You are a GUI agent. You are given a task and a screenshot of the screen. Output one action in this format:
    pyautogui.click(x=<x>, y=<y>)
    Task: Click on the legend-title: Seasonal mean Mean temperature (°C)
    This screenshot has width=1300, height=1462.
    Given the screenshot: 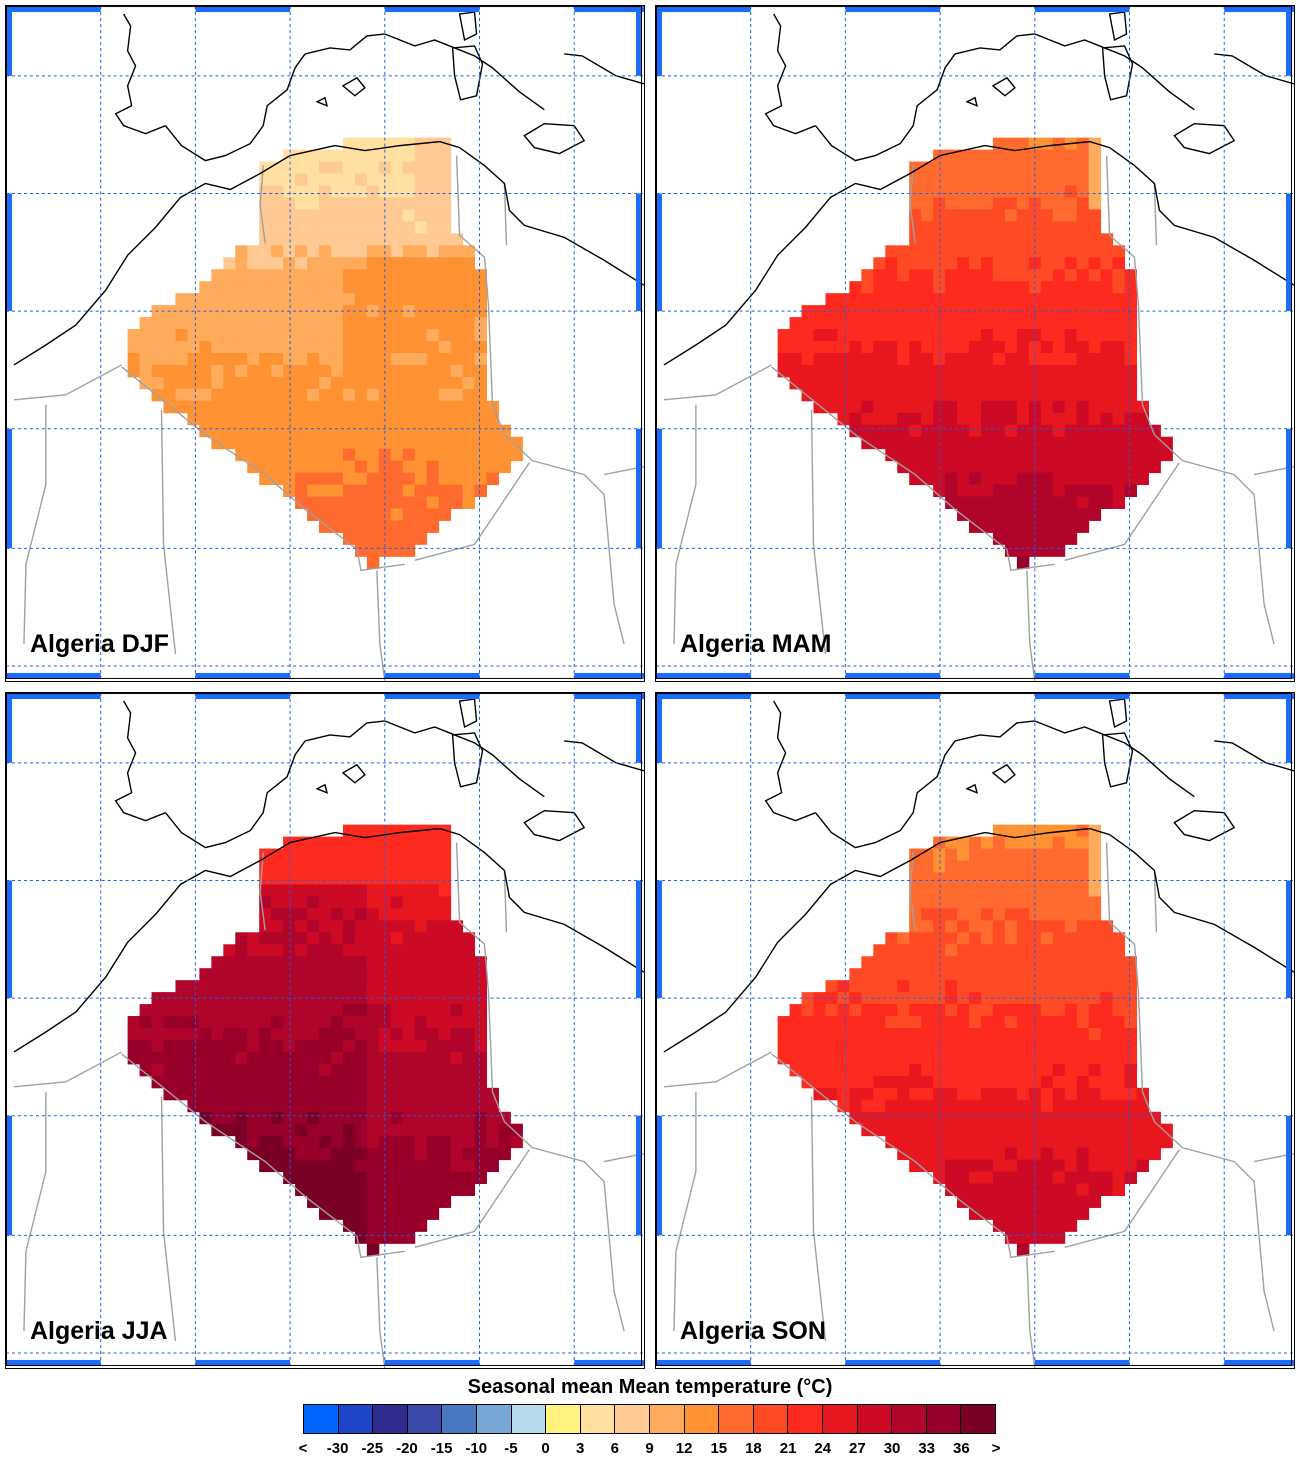 What is the action you would take?
    pyautogui.click(x=650, y=1387)
    